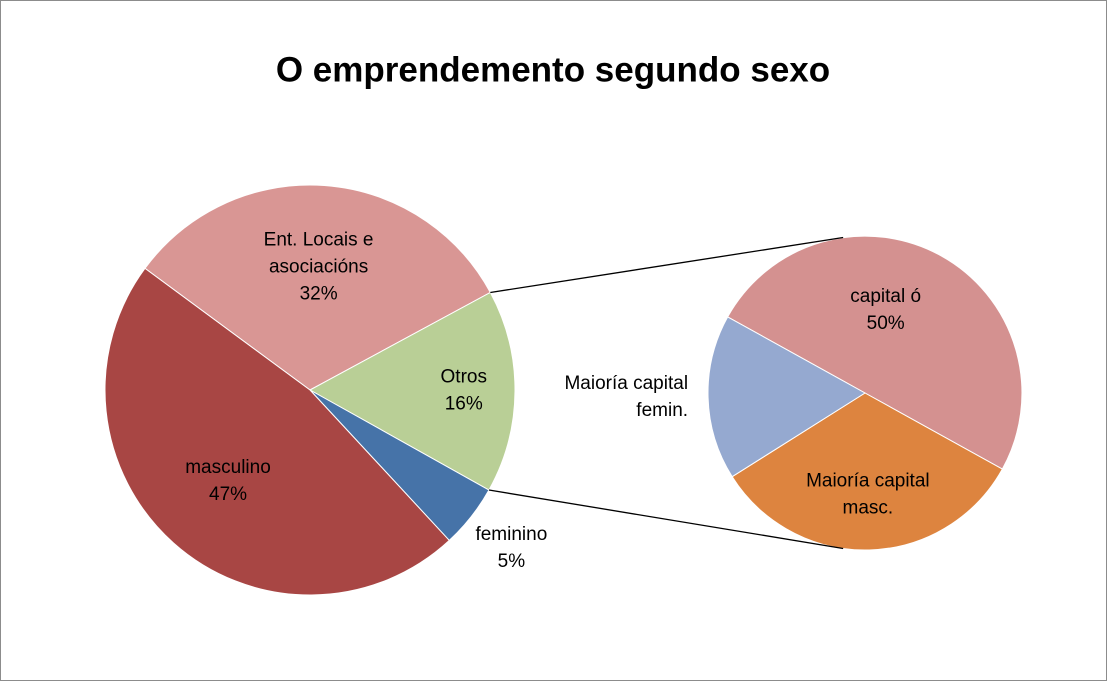 The height and width of the screenshot is (681, 1107). I want to click on slice-label-line: asociacións, so click(318, 266).